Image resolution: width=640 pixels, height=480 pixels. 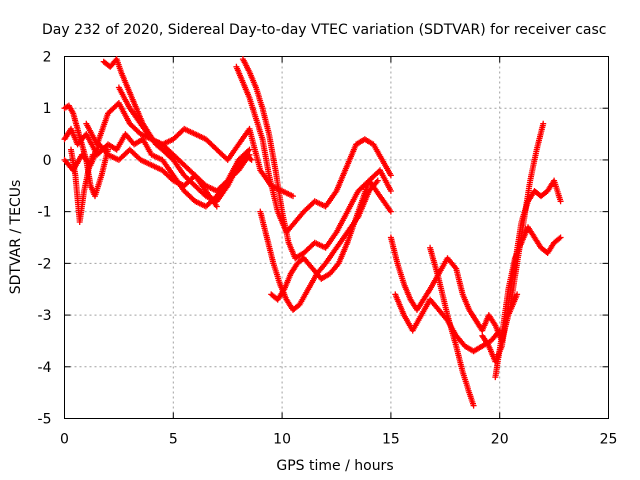 What do you see at coordinates (16, 237) in the screenshot?
I see `y-axis-label: SDTVAR / TECUs` at bounding box center [16, 237].